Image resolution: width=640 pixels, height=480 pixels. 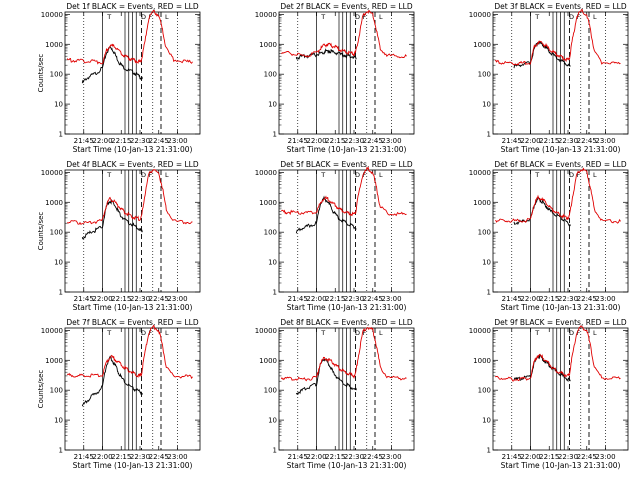 What do you see at coordinates (41, 231) in the screenshot?
I see `y-axis-label: Counts/sec` at bounding box center [41, 231].